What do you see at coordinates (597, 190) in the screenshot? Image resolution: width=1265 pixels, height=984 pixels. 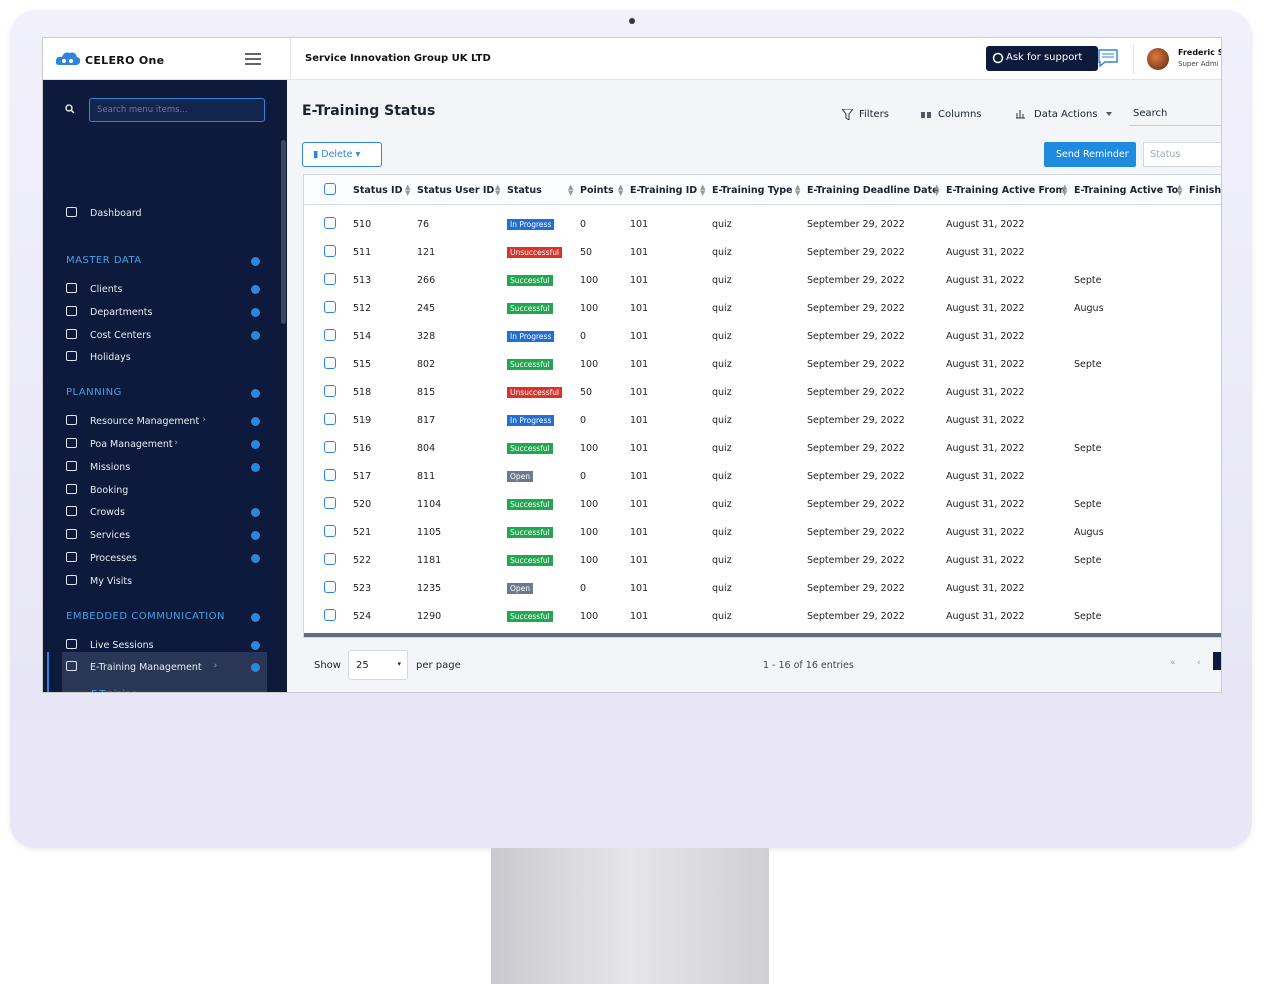 I see `column-header: Points` at bounding box center [597, 190].